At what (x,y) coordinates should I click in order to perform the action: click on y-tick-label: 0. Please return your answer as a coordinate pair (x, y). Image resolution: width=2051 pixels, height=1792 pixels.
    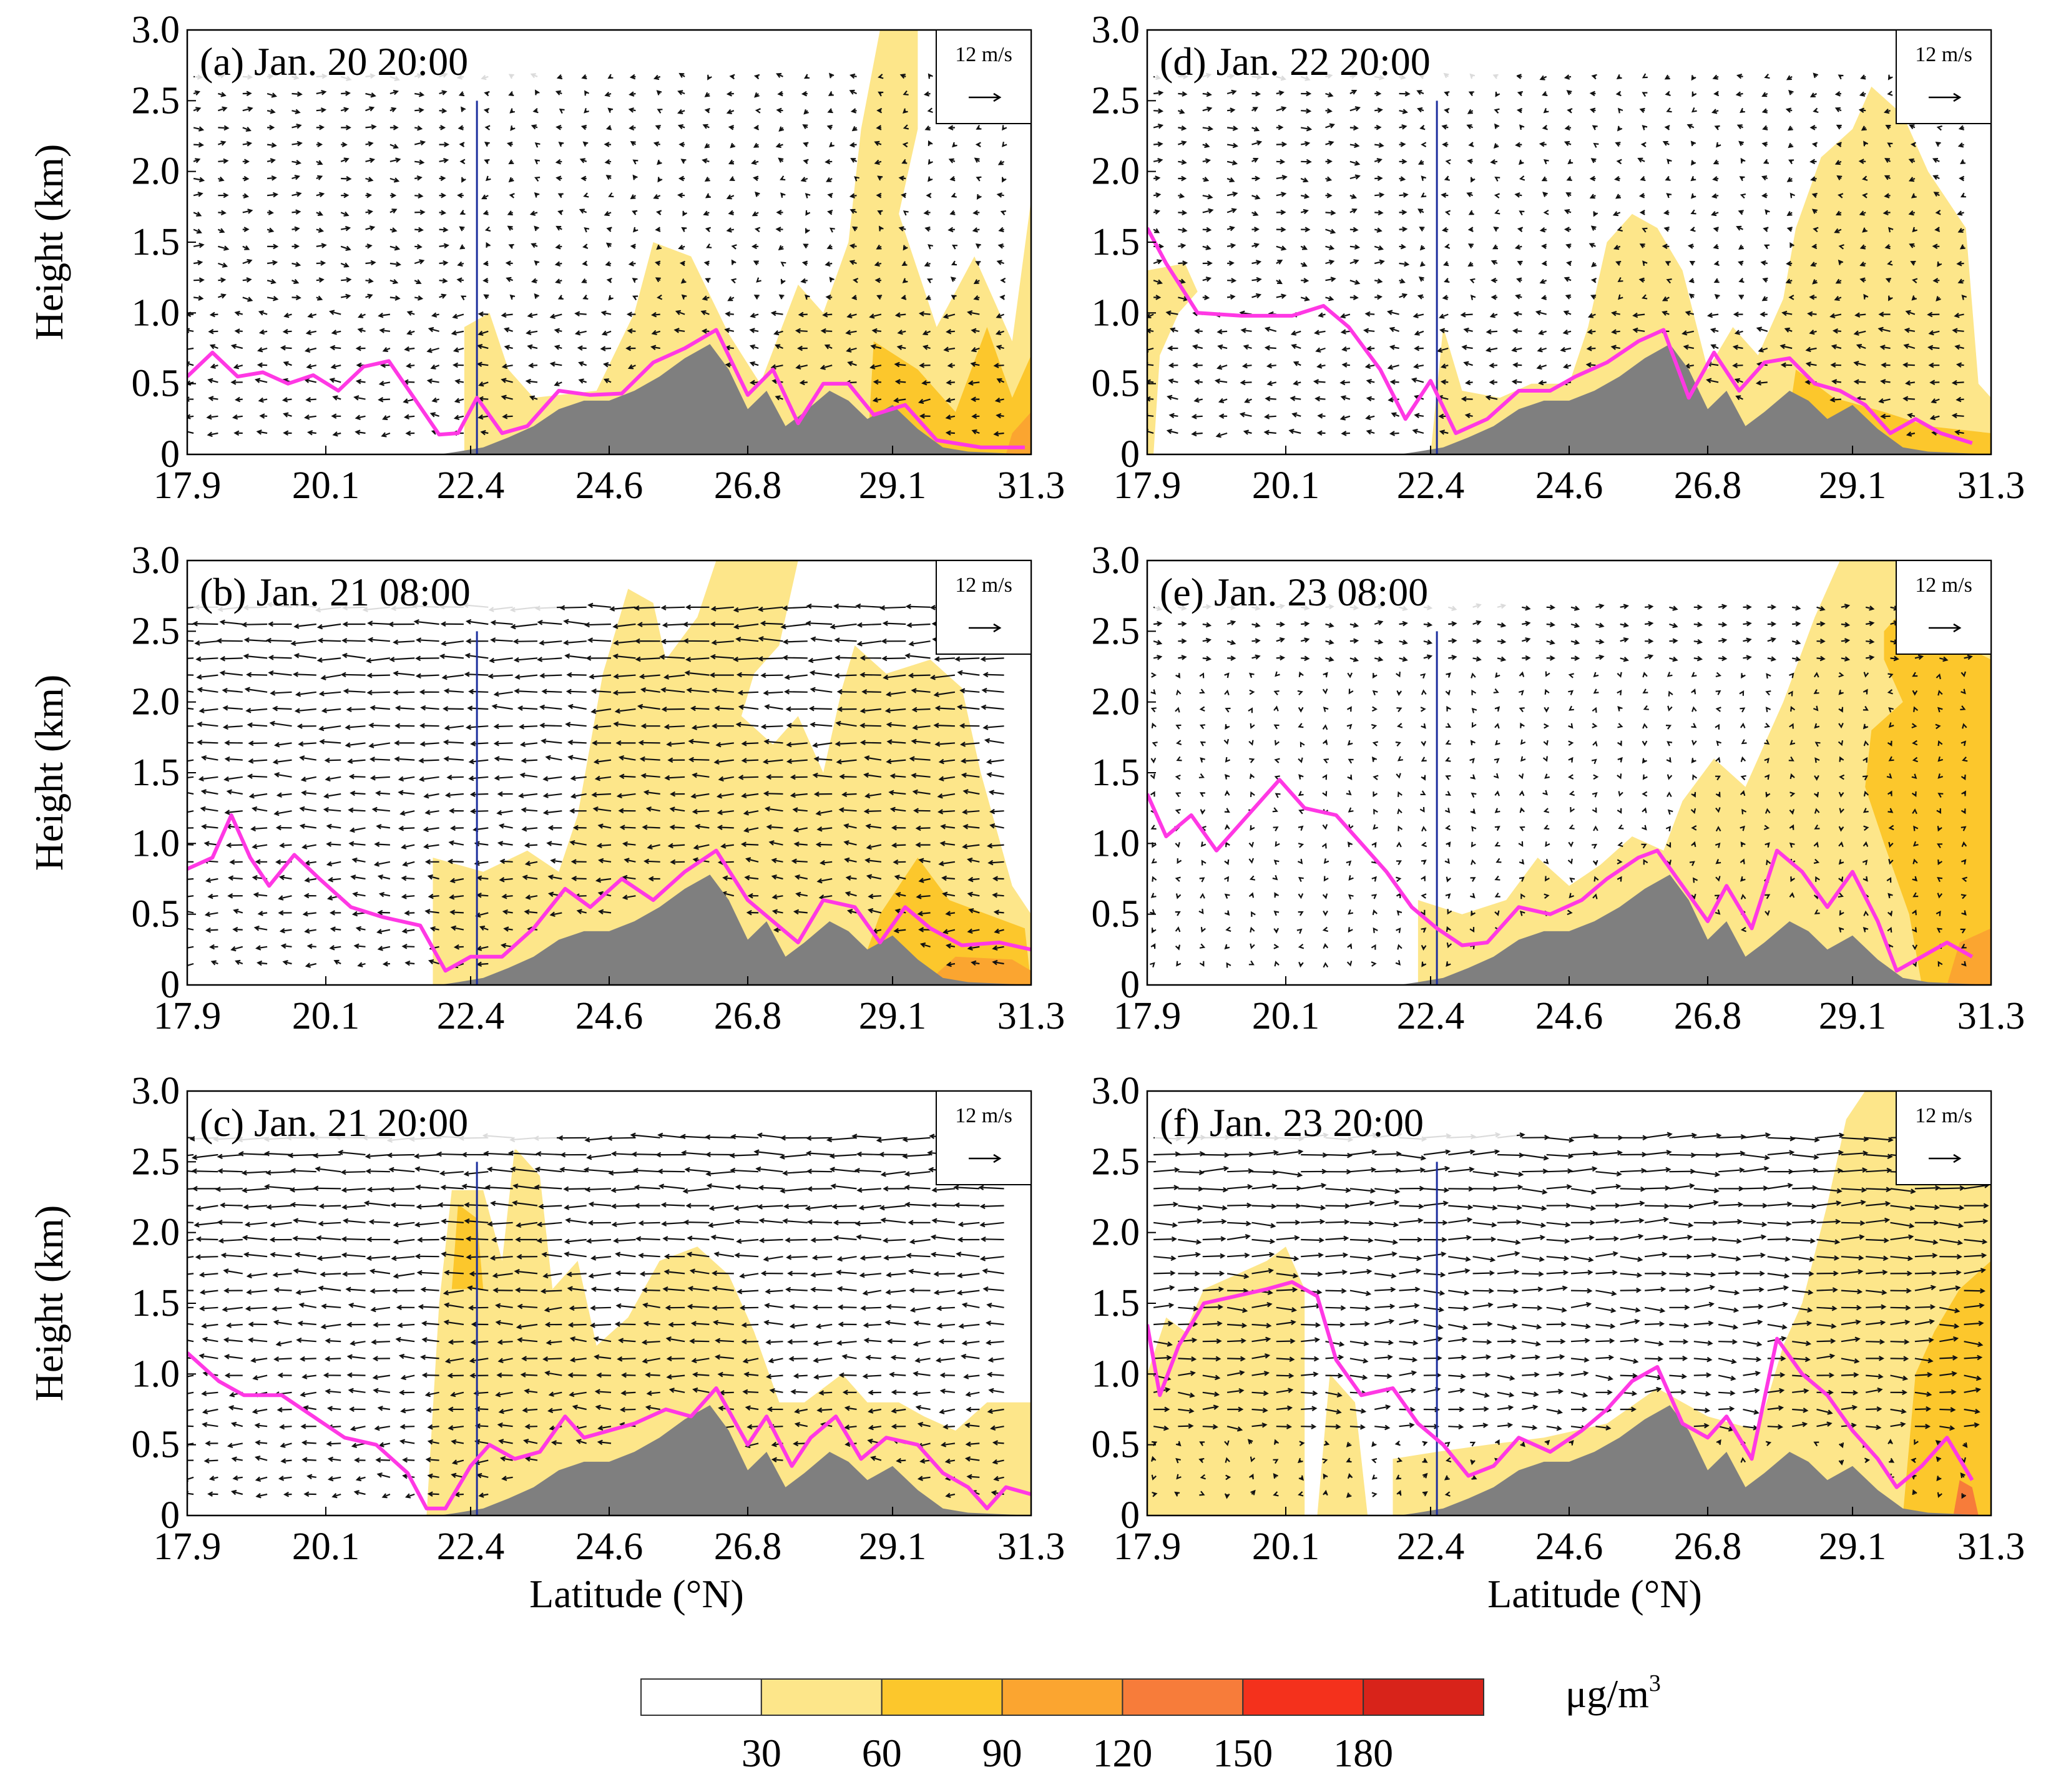
    Looking at the image, I should click on (1130, 985).